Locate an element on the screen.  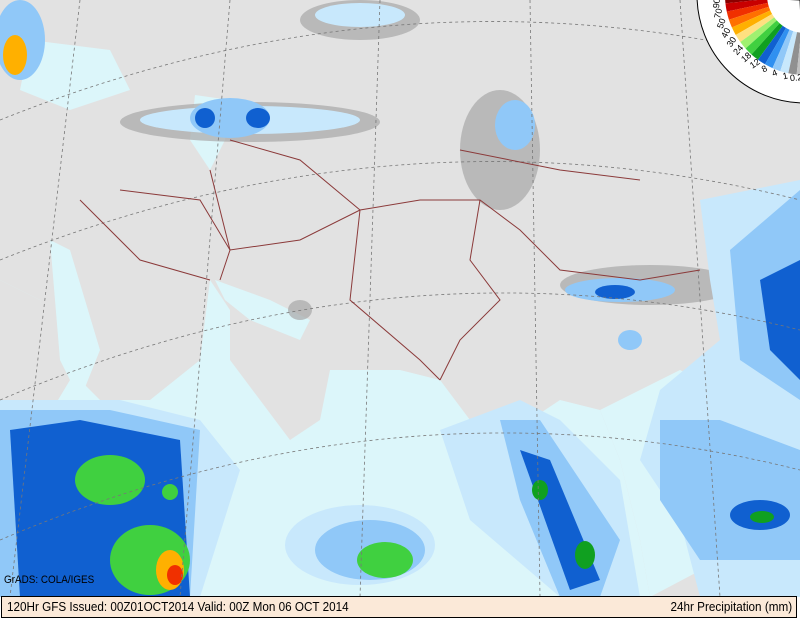
legend-label: 0.2 is located at coordinates (794, 77).